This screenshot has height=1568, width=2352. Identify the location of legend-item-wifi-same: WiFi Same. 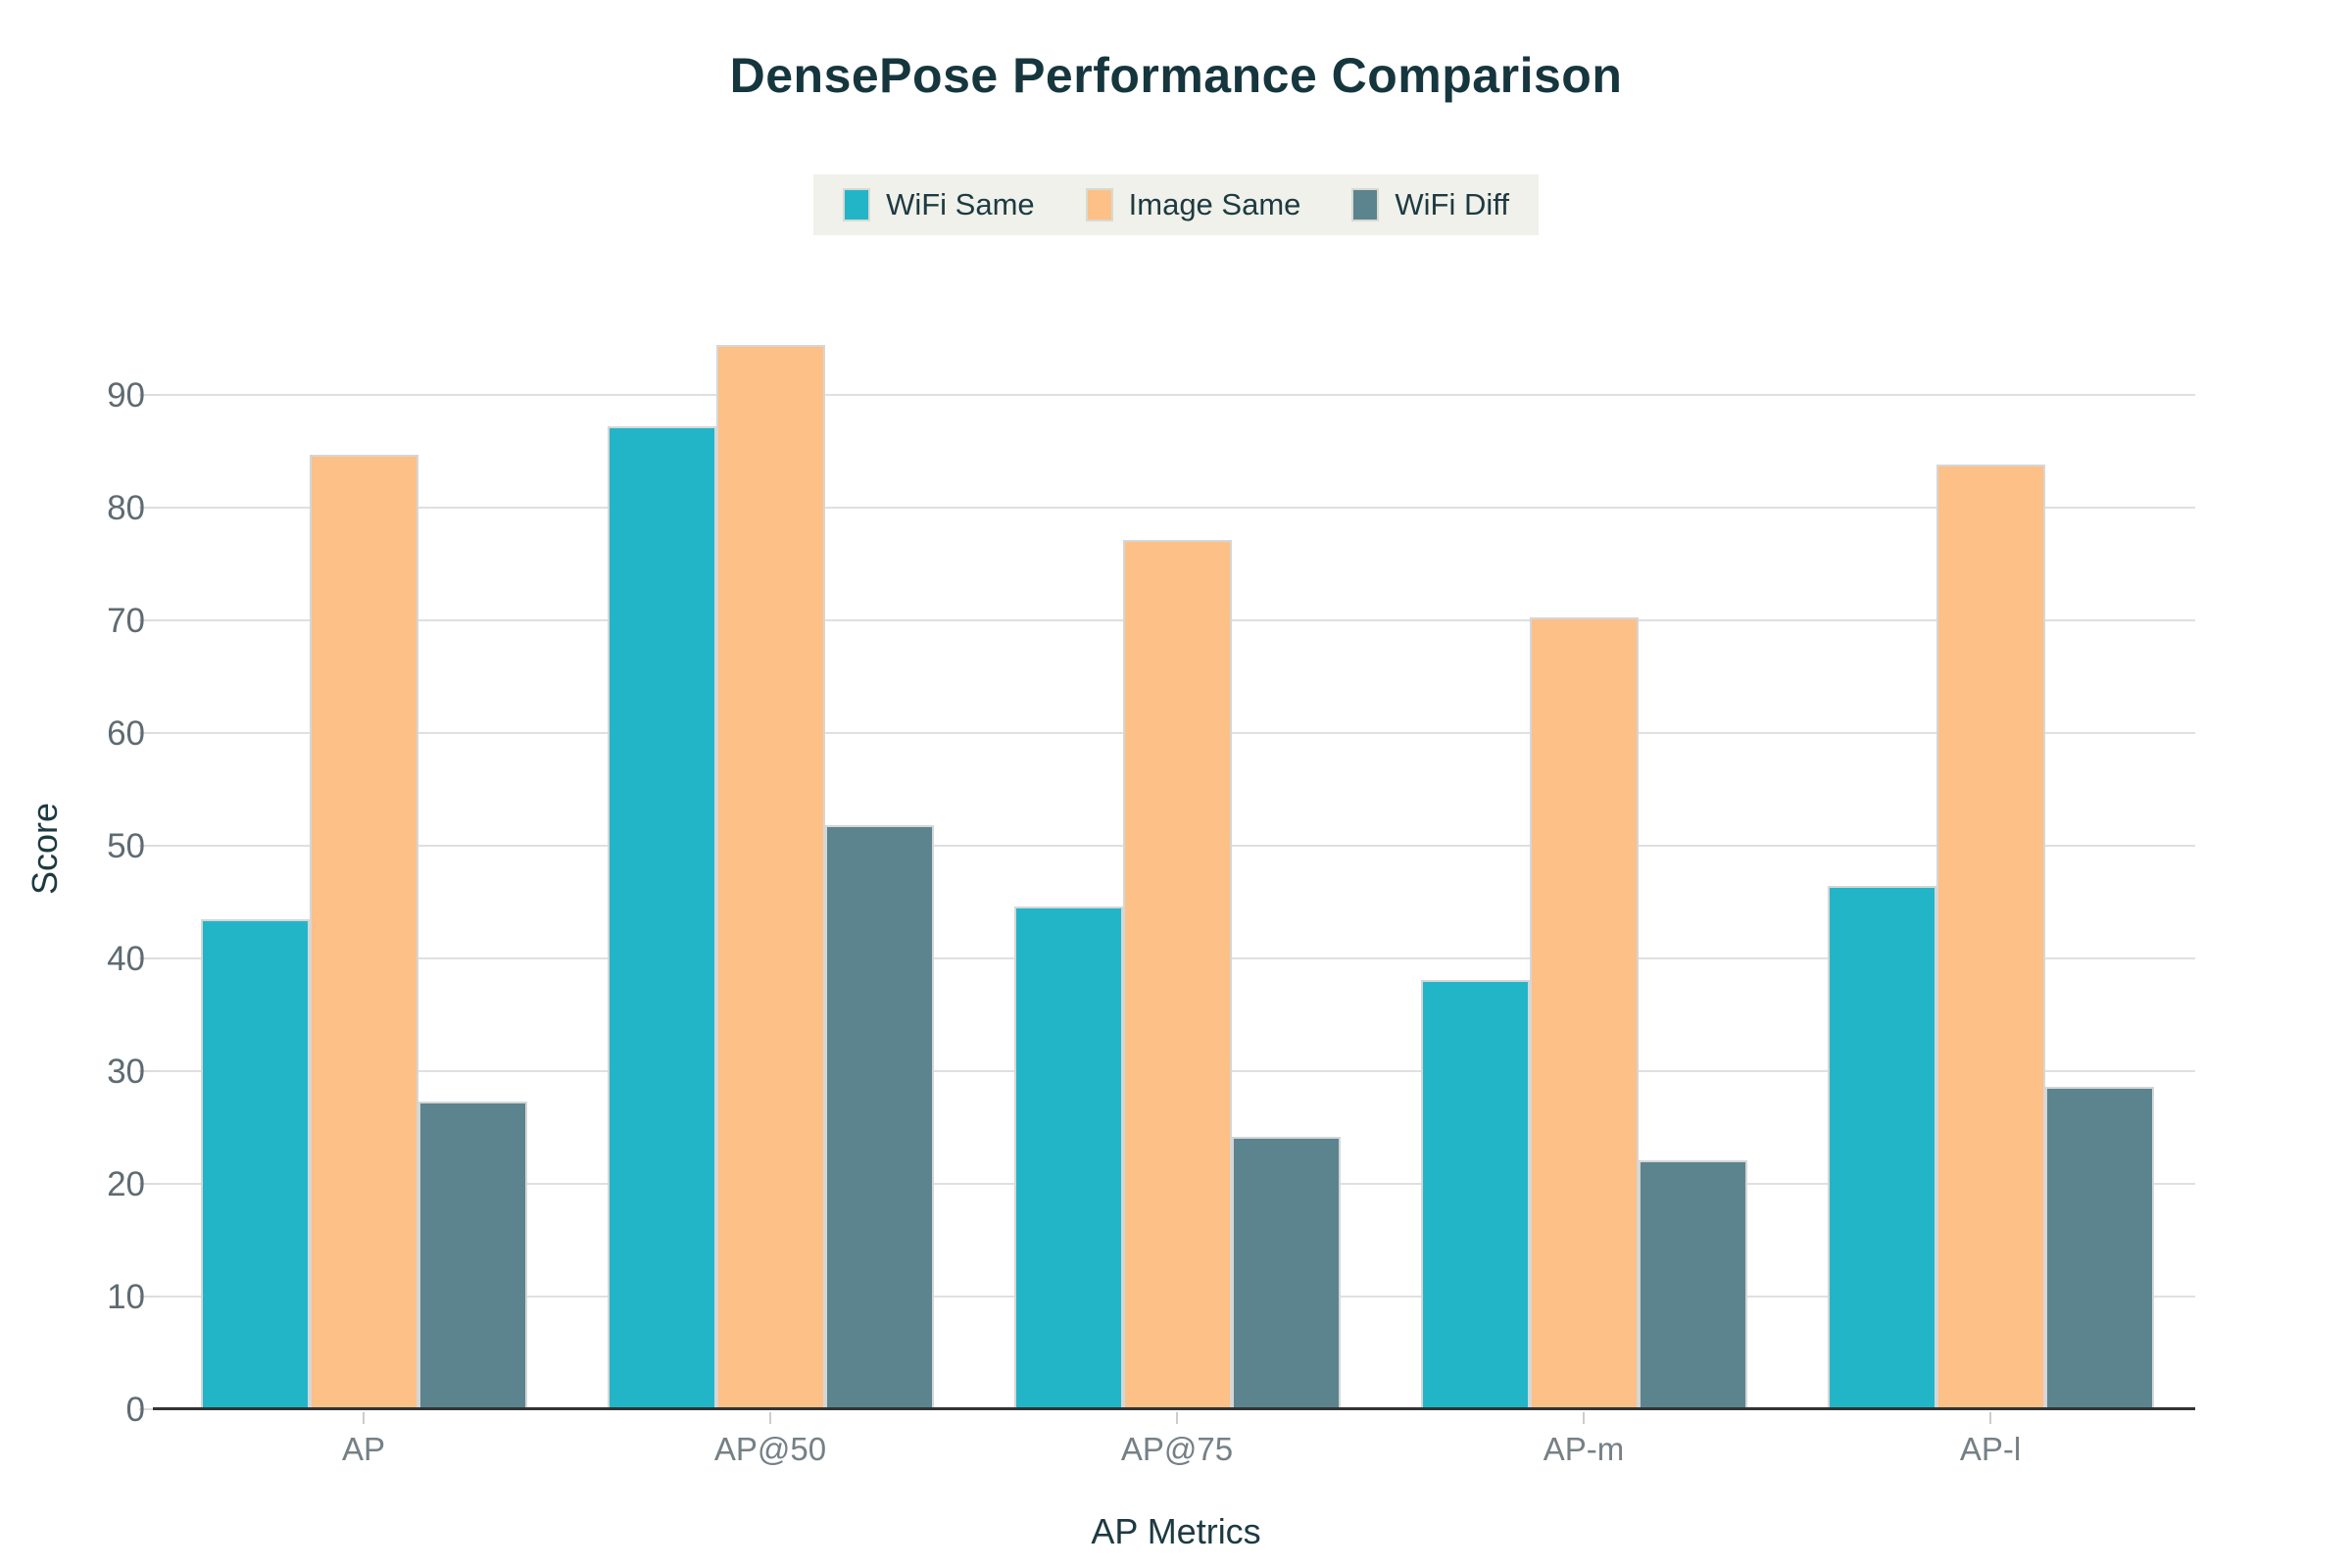
(939, 204).